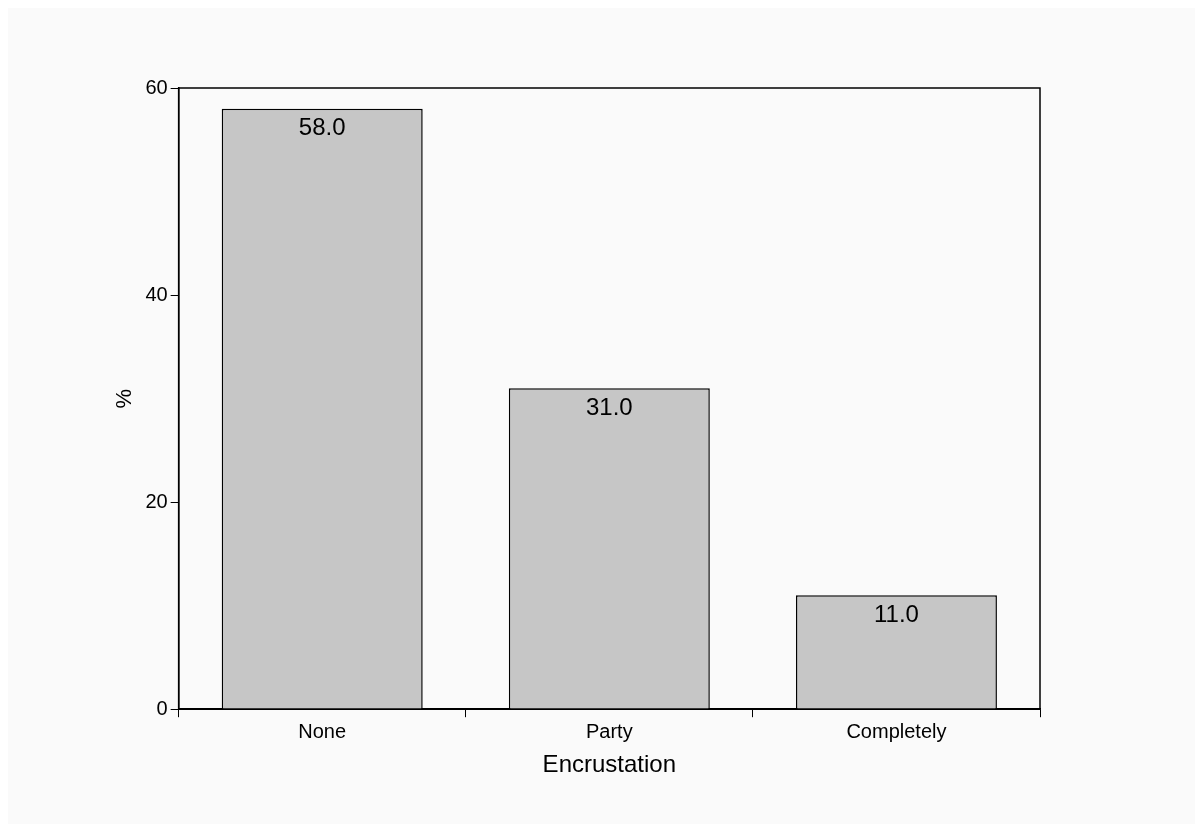 This screenshot has height=832, width=1203. What do you see at coordinates (322, 127) in the screenshot?
I see `data-label: 58.0` at bounding box center [322, 127].